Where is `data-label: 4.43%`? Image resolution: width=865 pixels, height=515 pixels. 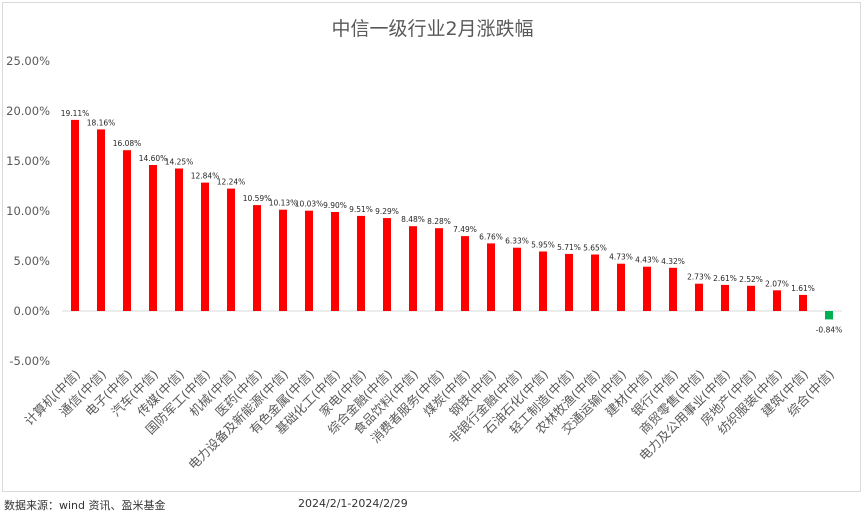 data-label: 4.43% is located at coordinates (647, 260).